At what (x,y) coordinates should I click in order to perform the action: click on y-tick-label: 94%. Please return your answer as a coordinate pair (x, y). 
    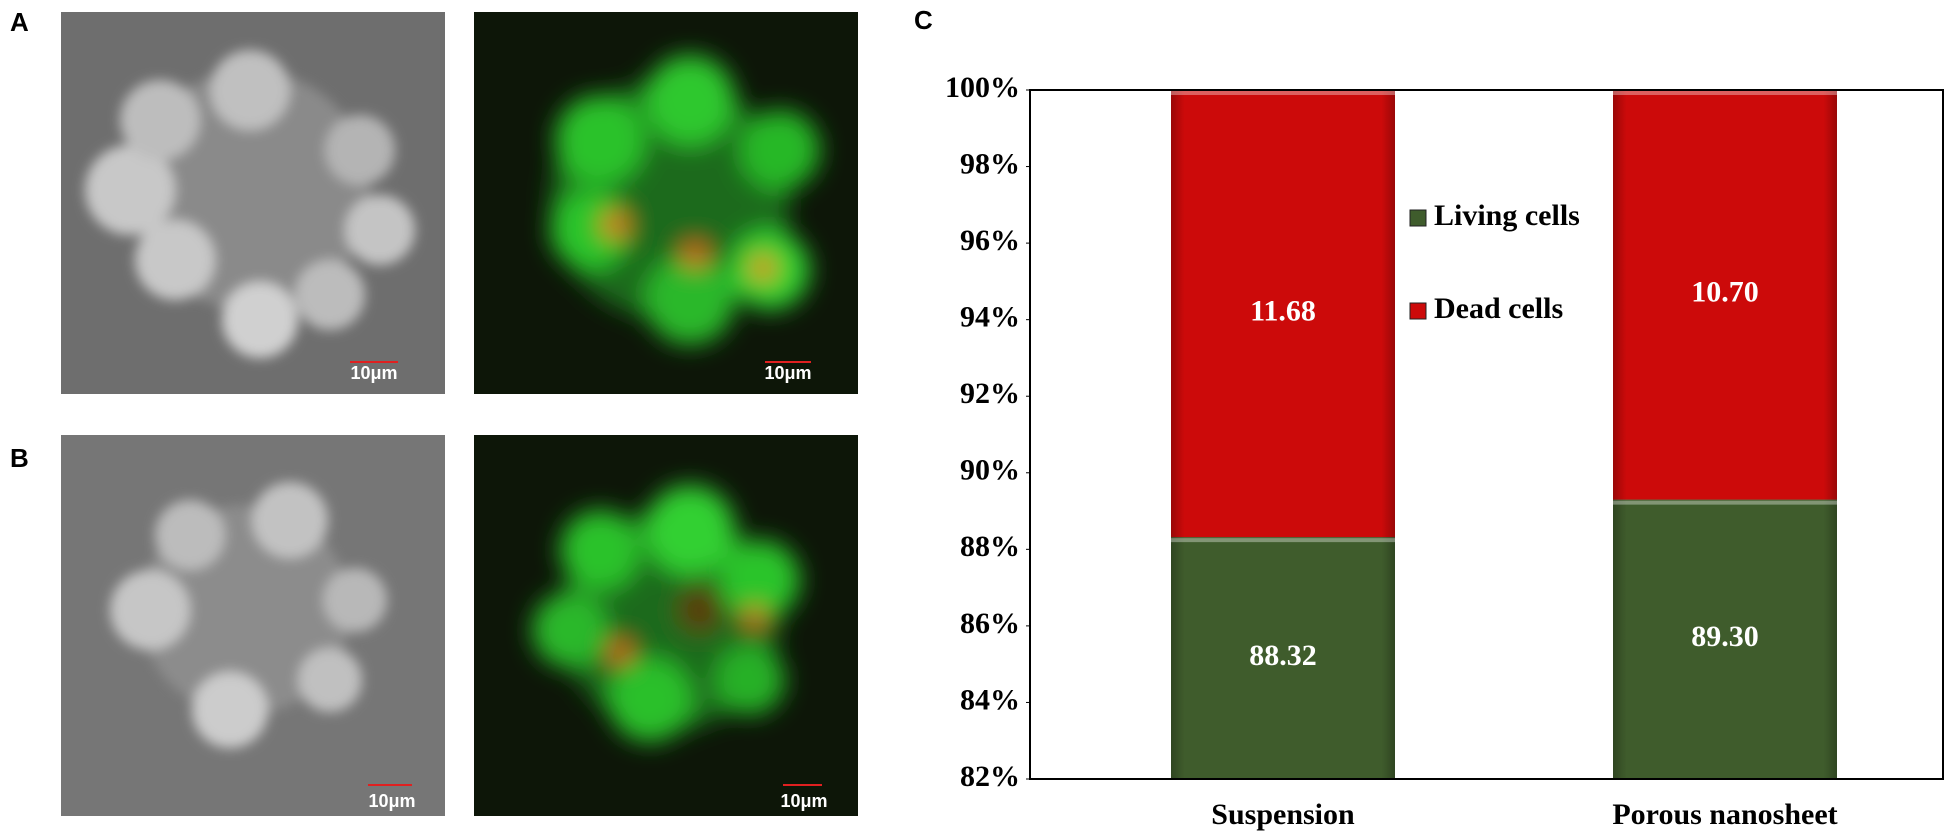
    Looking at the image, I should click on (990, 317).